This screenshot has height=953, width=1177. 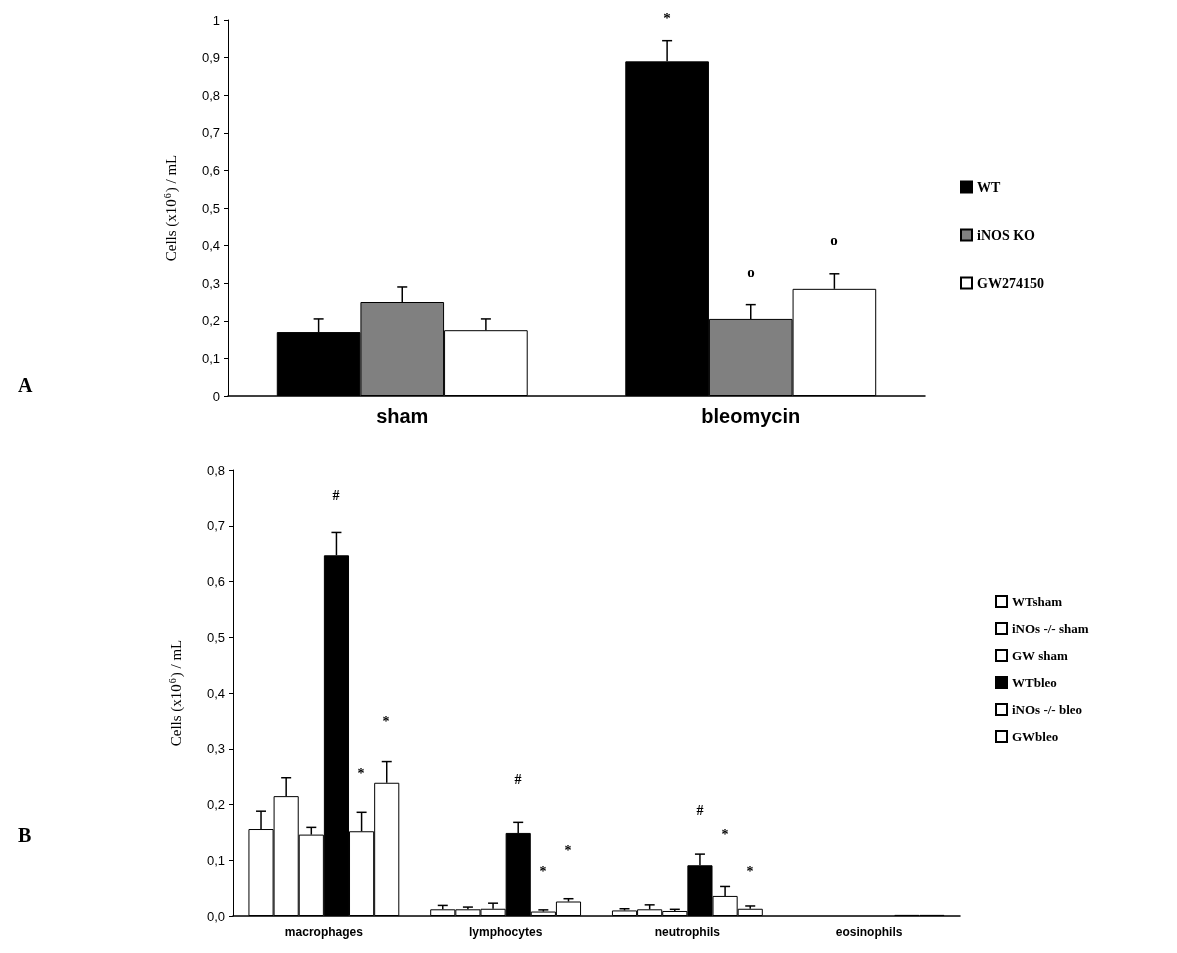 What do you see at coordinates (869, 932) in the screenshot?
I see `x-tick-label: eosinophils` at bounding box center [869, 932].